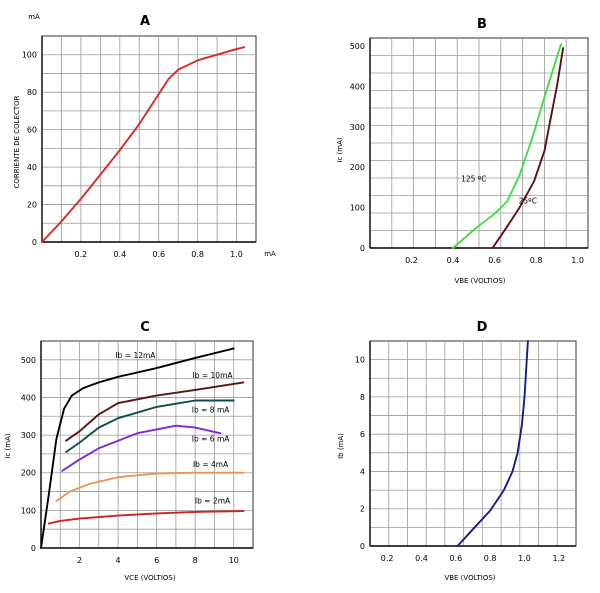 The width and height of the screenshot is (600, 593). Describe the element at coordinates (362, 397) in the screenshot. I see `chart-d-y-tick-label: 8` at that location.